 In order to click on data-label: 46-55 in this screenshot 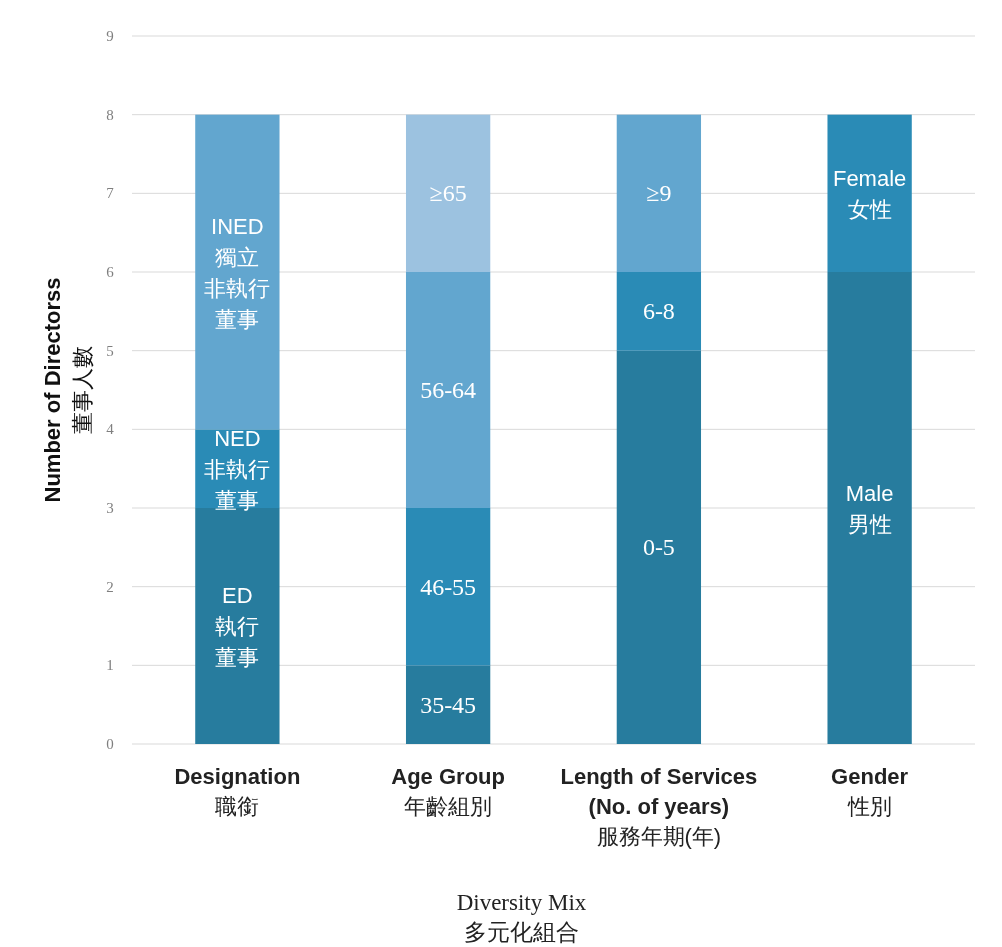, I will do `click(448, 586)`.